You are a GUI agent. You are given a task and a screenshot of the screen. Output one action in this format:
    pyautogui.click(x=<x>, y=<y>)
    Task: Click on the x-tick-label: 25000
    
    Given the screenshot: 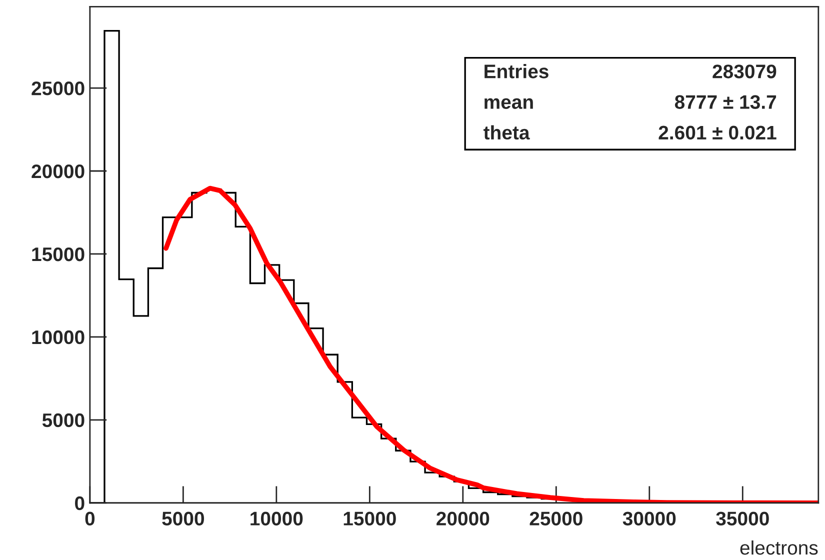 What is the action you would take?
    pyautogui.click(x=556, y=519)
    